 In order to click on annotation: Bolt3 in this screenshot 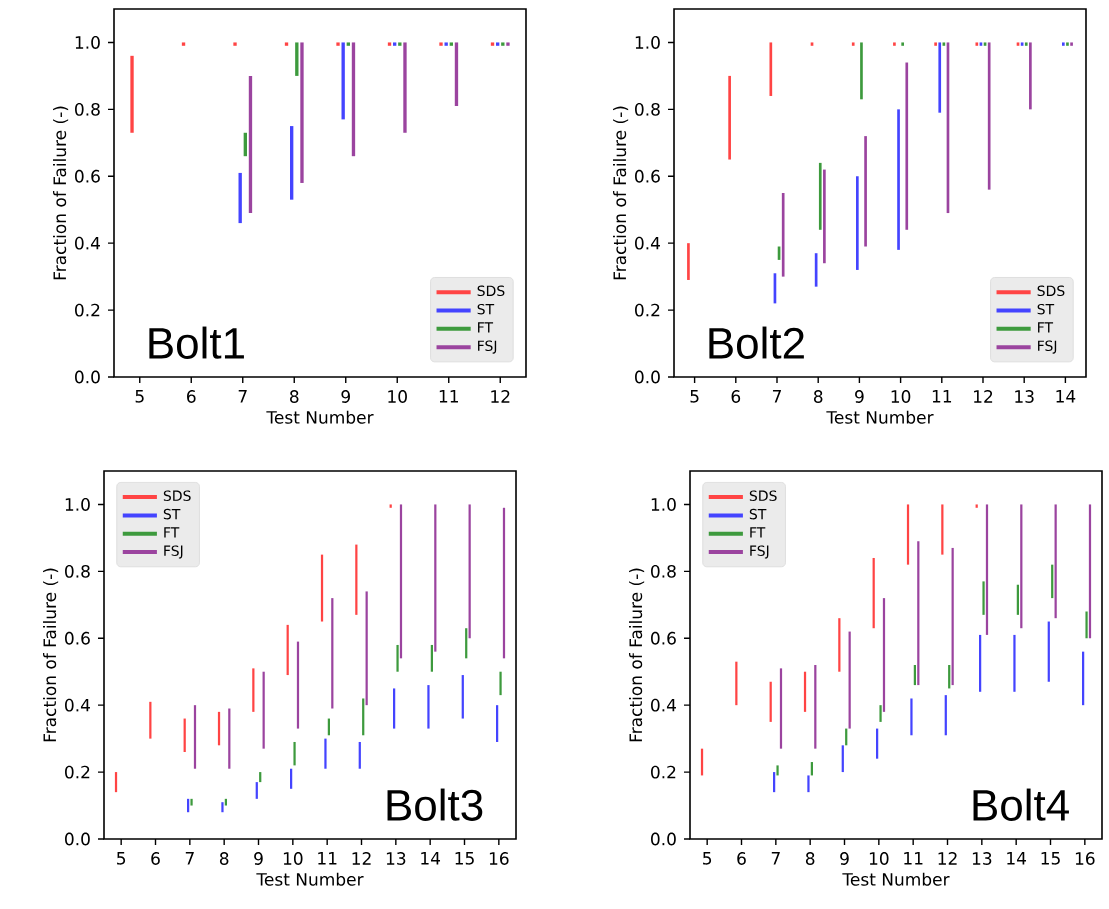, I will do `click(435, 804)`.